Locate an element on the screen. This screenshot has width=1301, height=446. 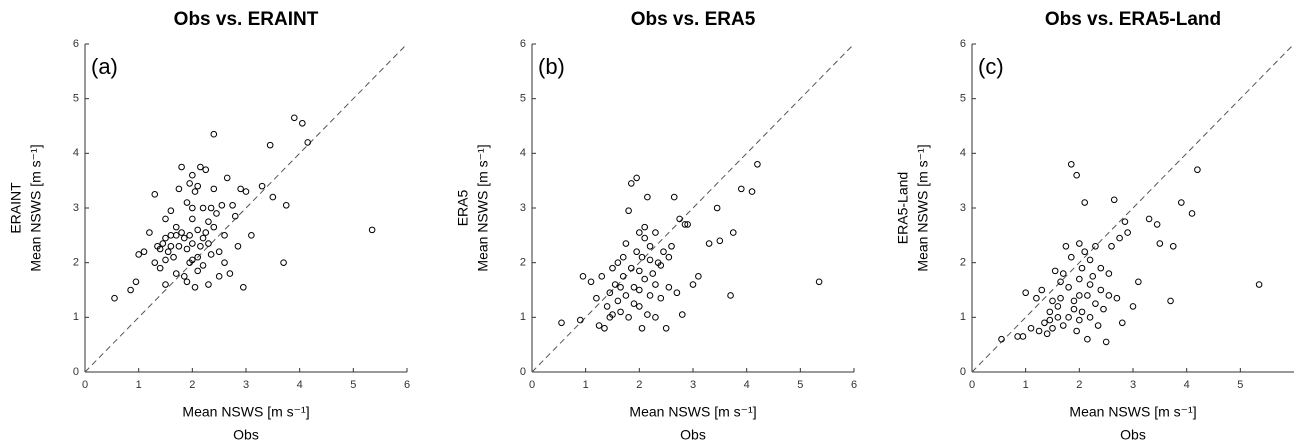
y-tick-label: 3 is located at coordinates (76, 208).